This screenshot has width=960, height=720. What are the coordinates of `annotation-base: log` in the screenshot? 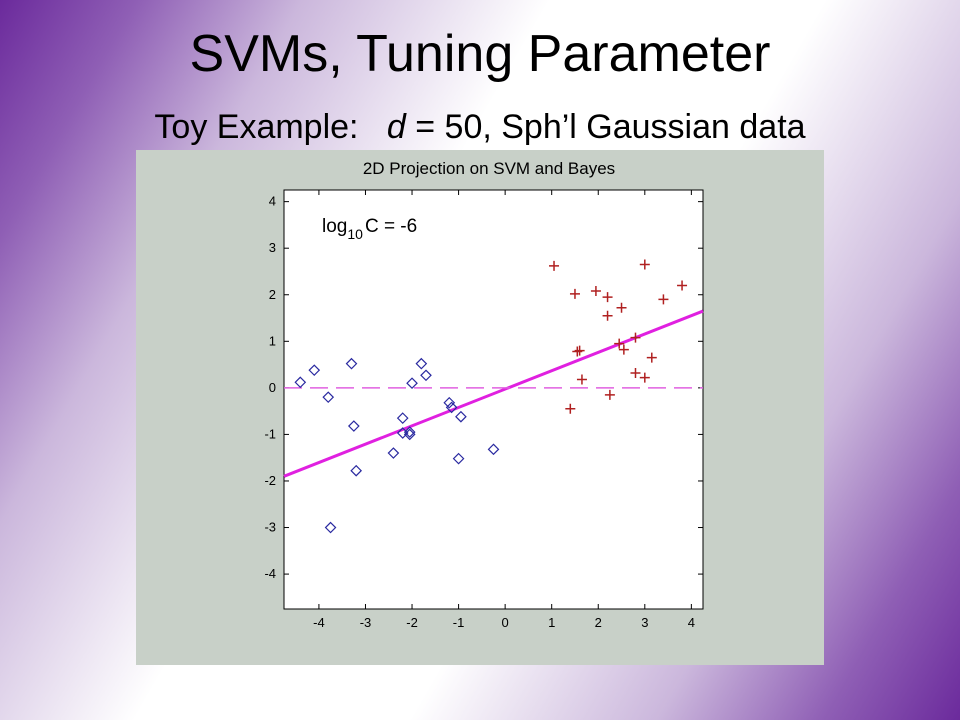 It's located at (334, 226).